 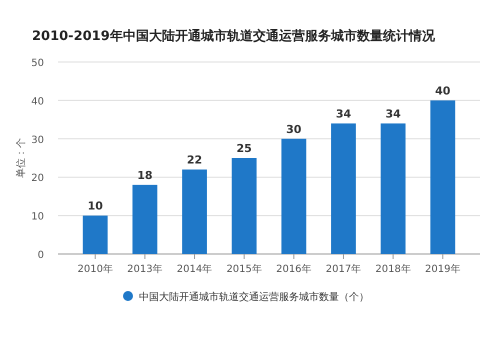 I want to click on data-label: 30, so click(x=294, y=129).